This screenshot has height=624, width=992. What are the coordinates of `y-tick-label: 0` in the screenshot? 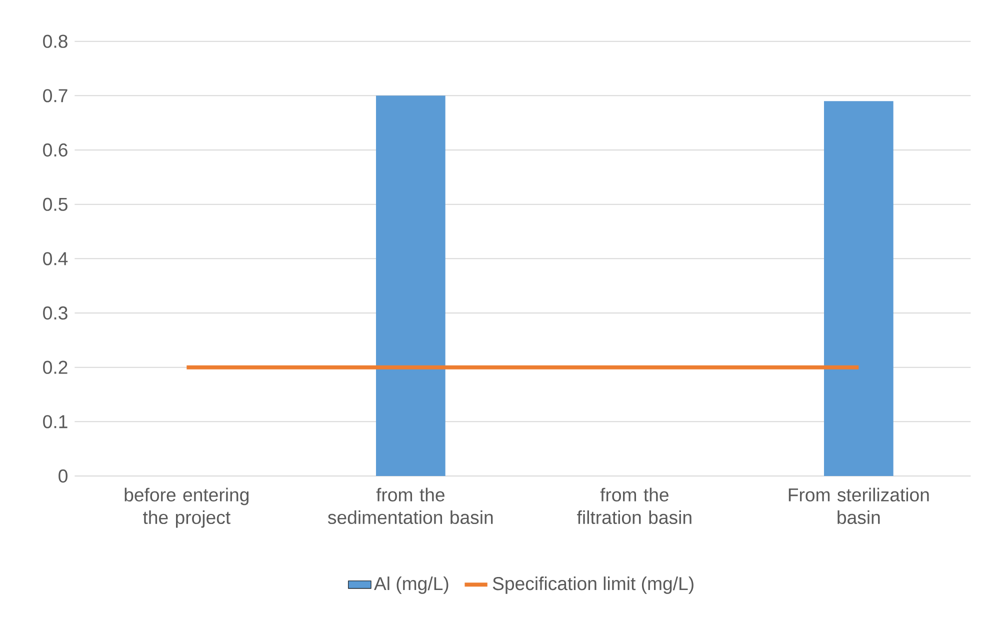 It's located at (63, 476).